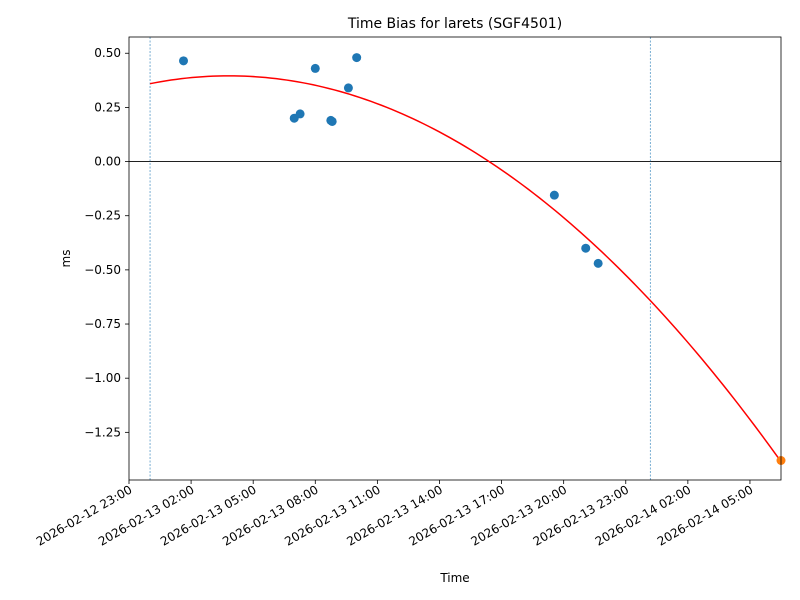 The image size is (800, 600). I want to click on y-tick-label-0: 0.50, so click(107, 53).